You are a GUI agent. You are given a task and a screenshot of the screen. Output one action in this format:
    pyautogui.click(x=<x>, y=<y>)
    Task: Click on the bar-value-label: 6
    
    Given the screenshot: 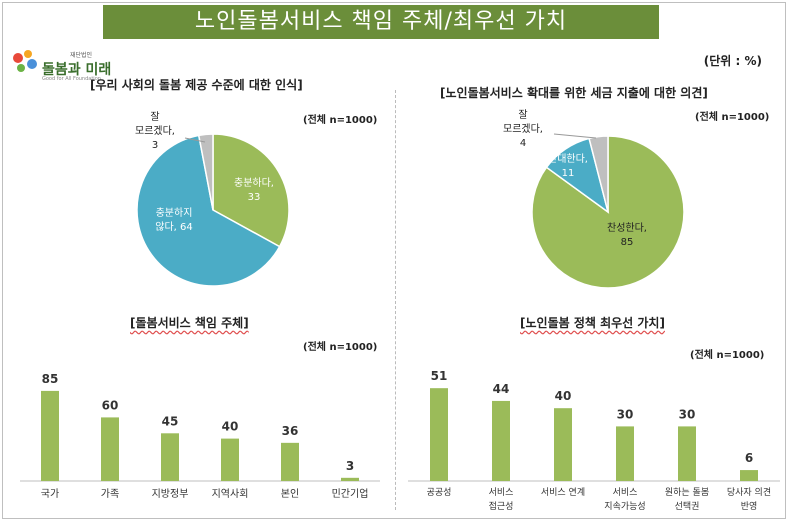 What is the action you would take?
    pyautogui.click(x=749, y=458)
    